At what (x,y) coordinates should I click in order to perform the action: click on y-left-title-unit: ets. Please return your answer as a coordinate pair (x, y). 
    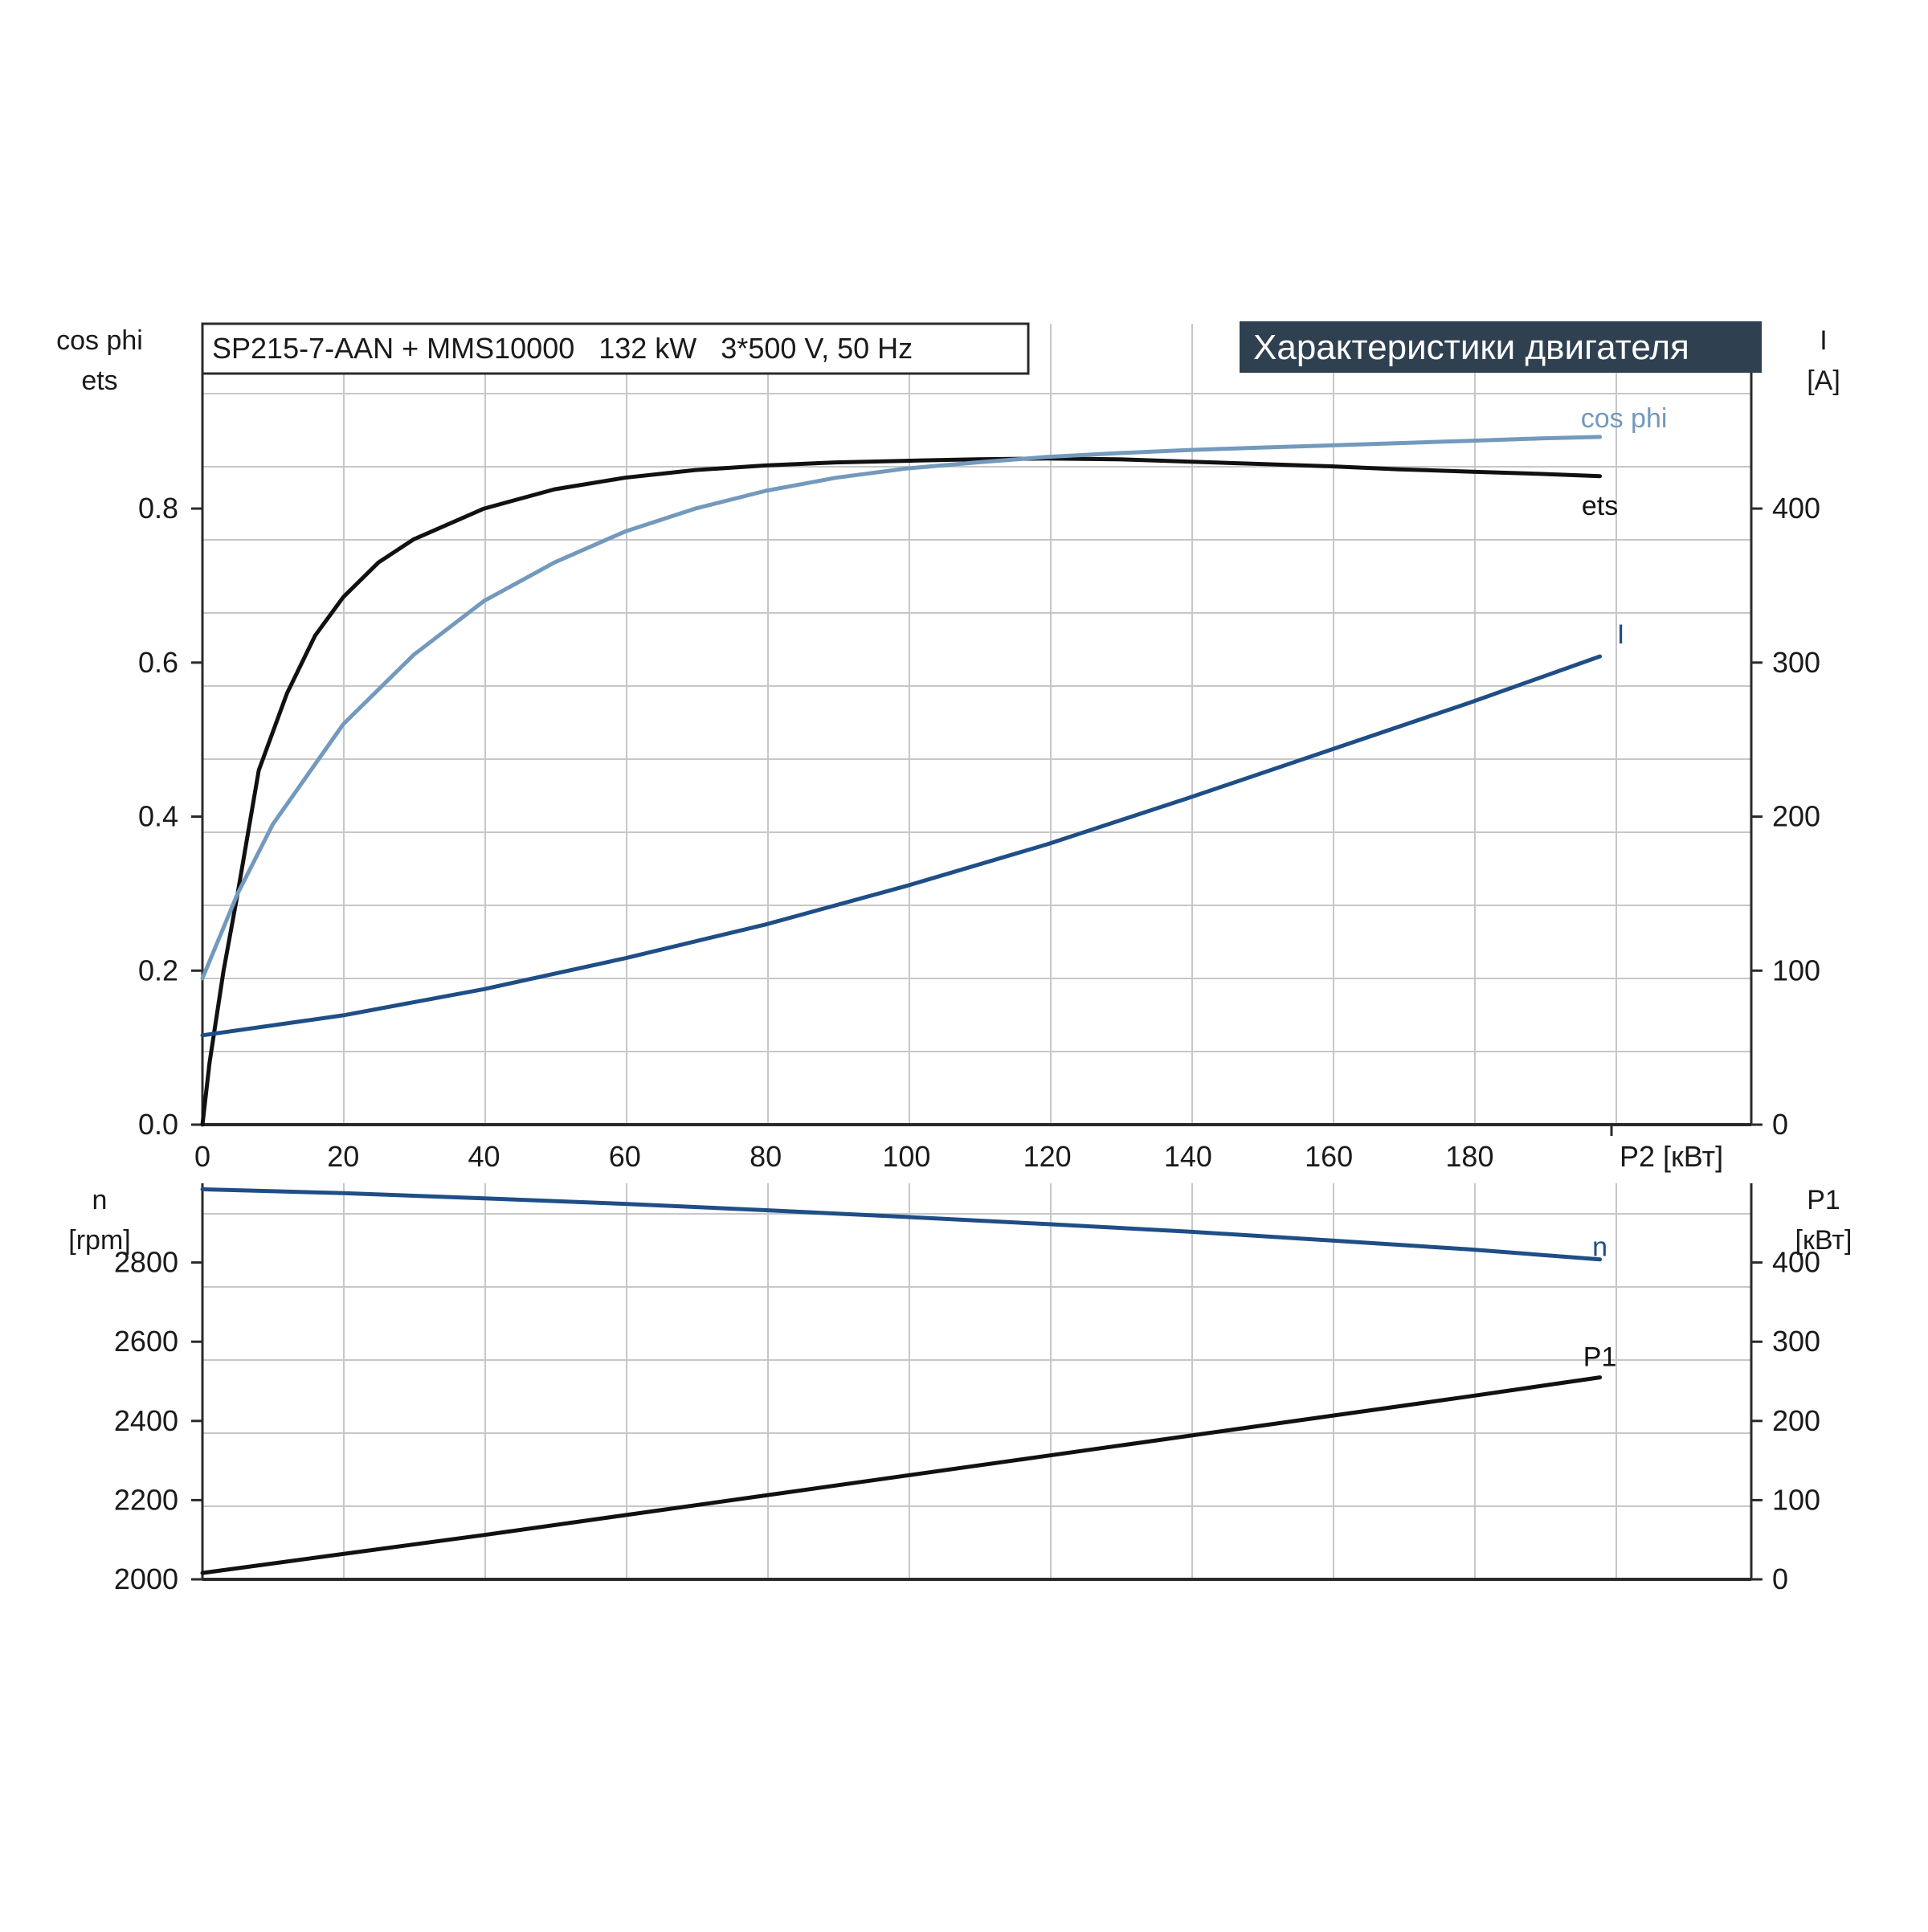
    Looking at the image, I should click on (99, 381).